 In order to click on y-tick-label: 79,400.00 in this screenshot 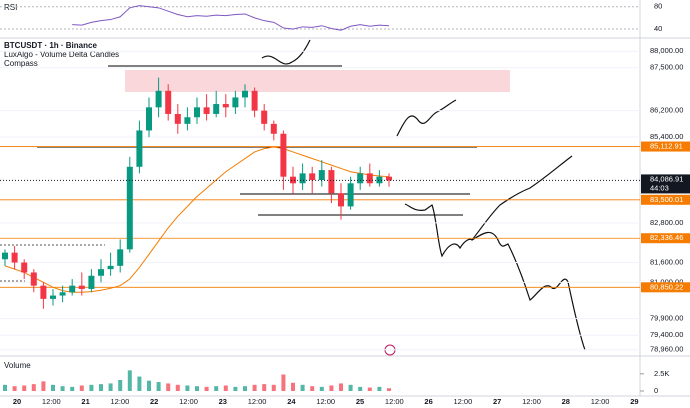, I will do `click(666, 334)`.